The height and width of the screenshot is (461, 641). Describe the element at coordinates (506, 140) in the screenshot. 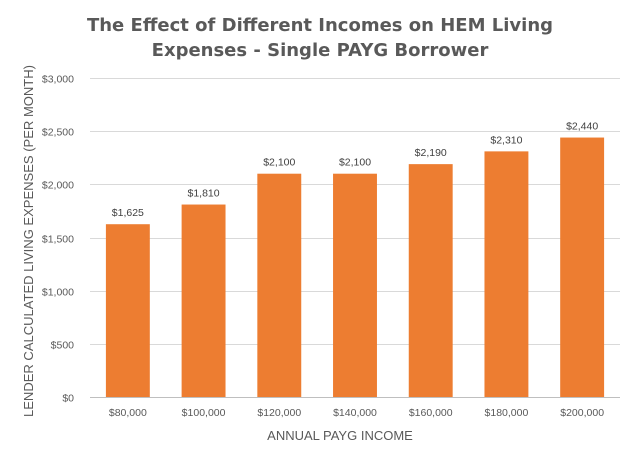

I see `data-label: $2,310` at that location.